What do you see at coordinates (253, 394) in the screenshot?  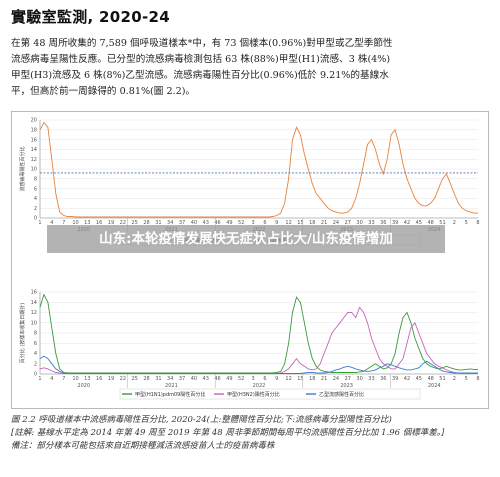 I see `legend-label: 甲型(H3N2)陽性百分比` at bounding box center [253, 394].